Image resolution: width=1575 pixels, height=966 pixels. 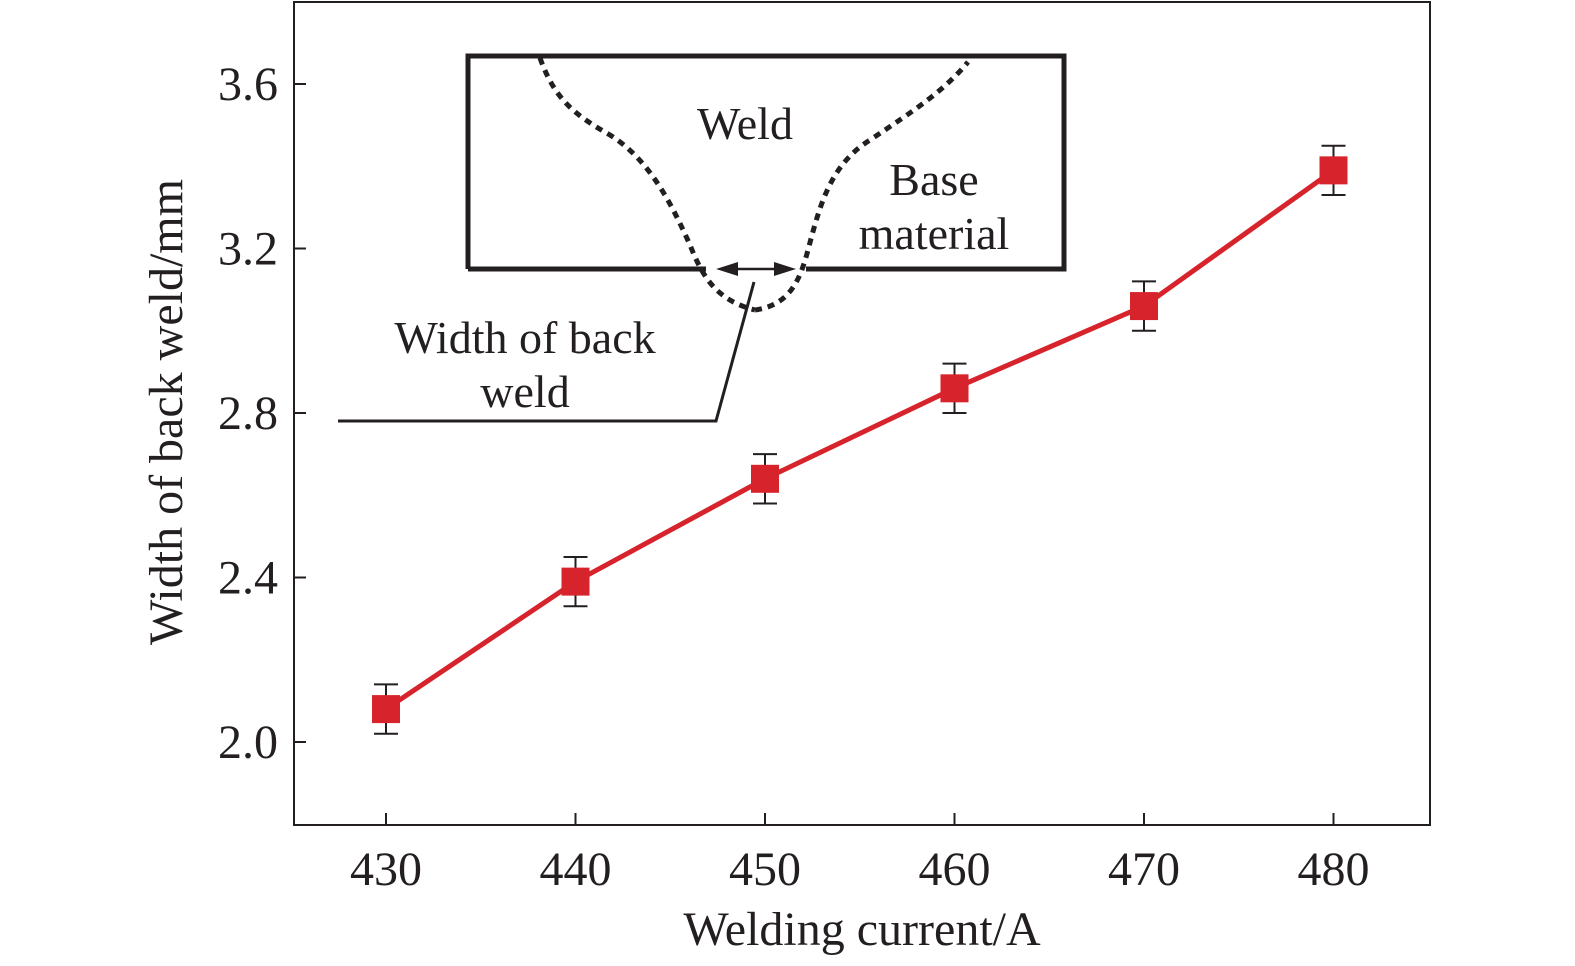 I want to click on x-tick-label: 430, so click(x=386, y=869).